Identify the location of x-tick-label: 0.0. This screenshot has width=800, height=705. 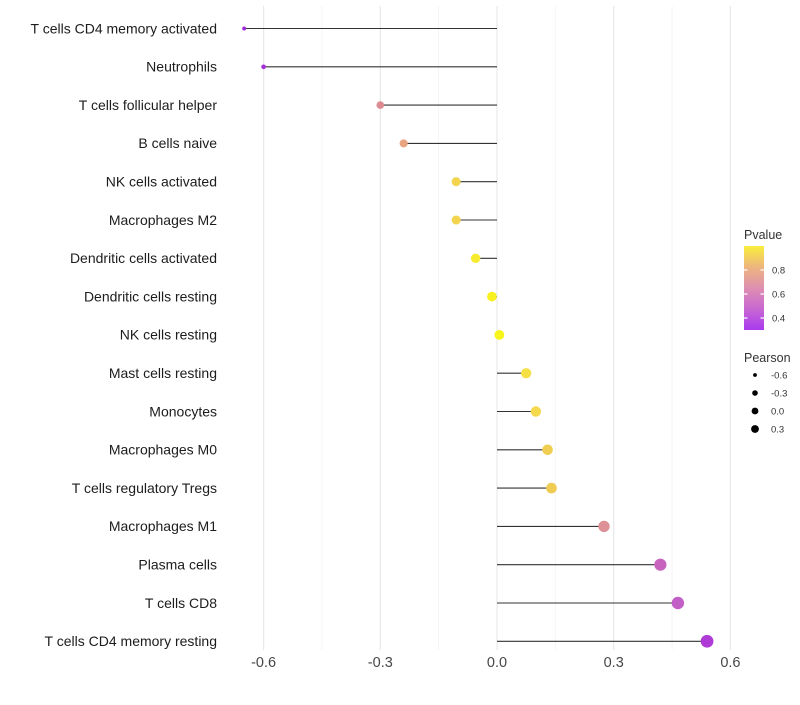
(497, 663).